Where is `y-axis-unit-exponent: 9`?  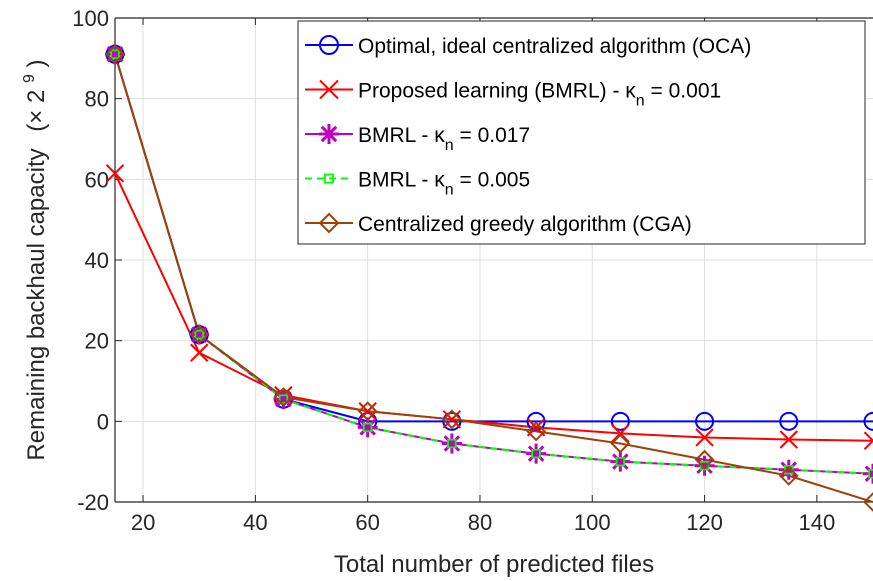 y-axis-unit-exponent: 9 is located at coordinates (29, 78).